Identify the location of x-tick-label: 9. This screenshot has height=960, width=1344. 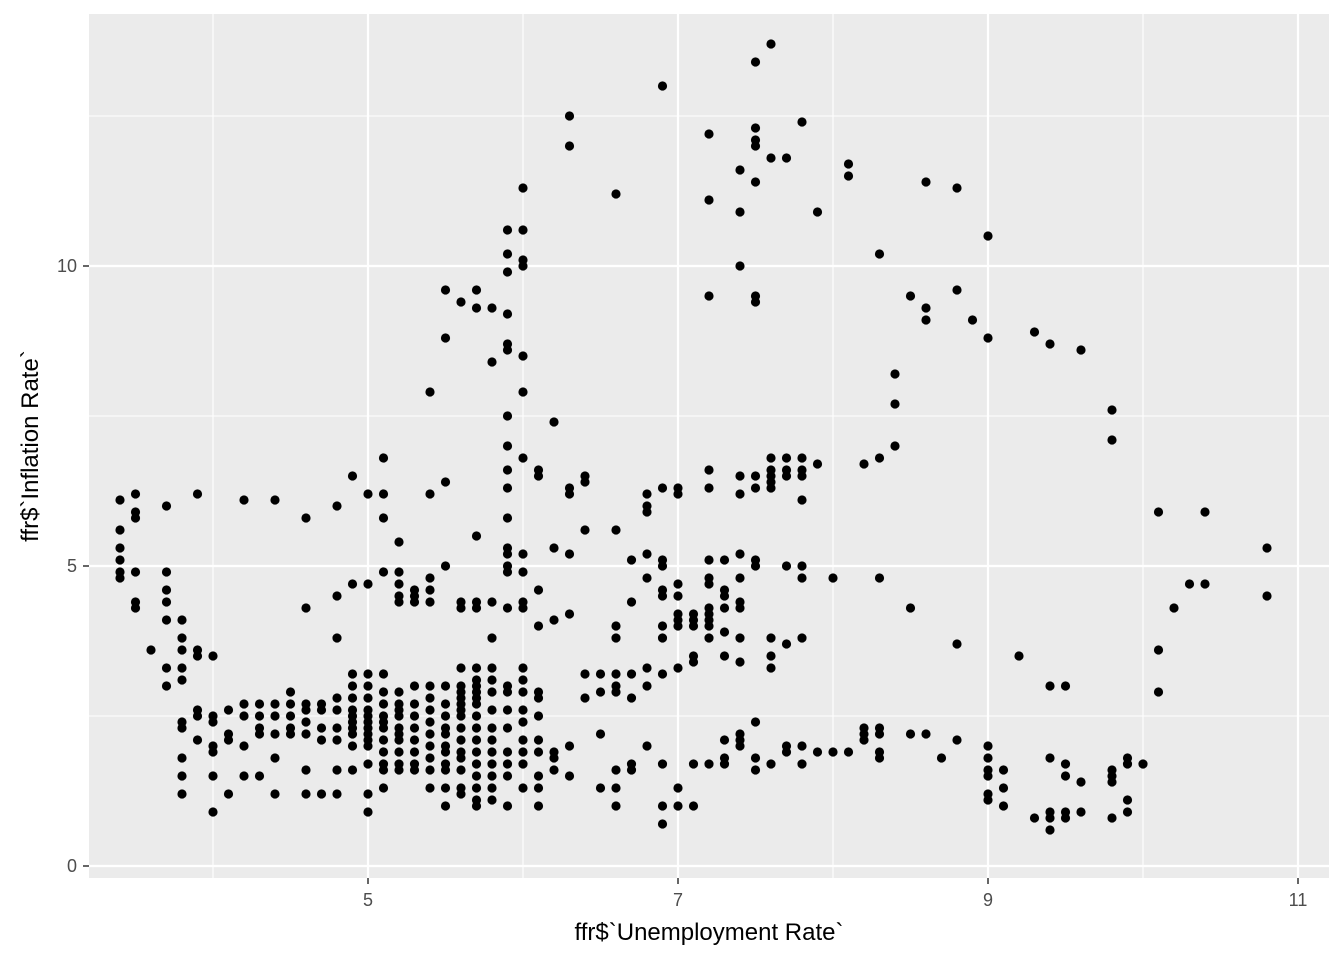
(988, 900).